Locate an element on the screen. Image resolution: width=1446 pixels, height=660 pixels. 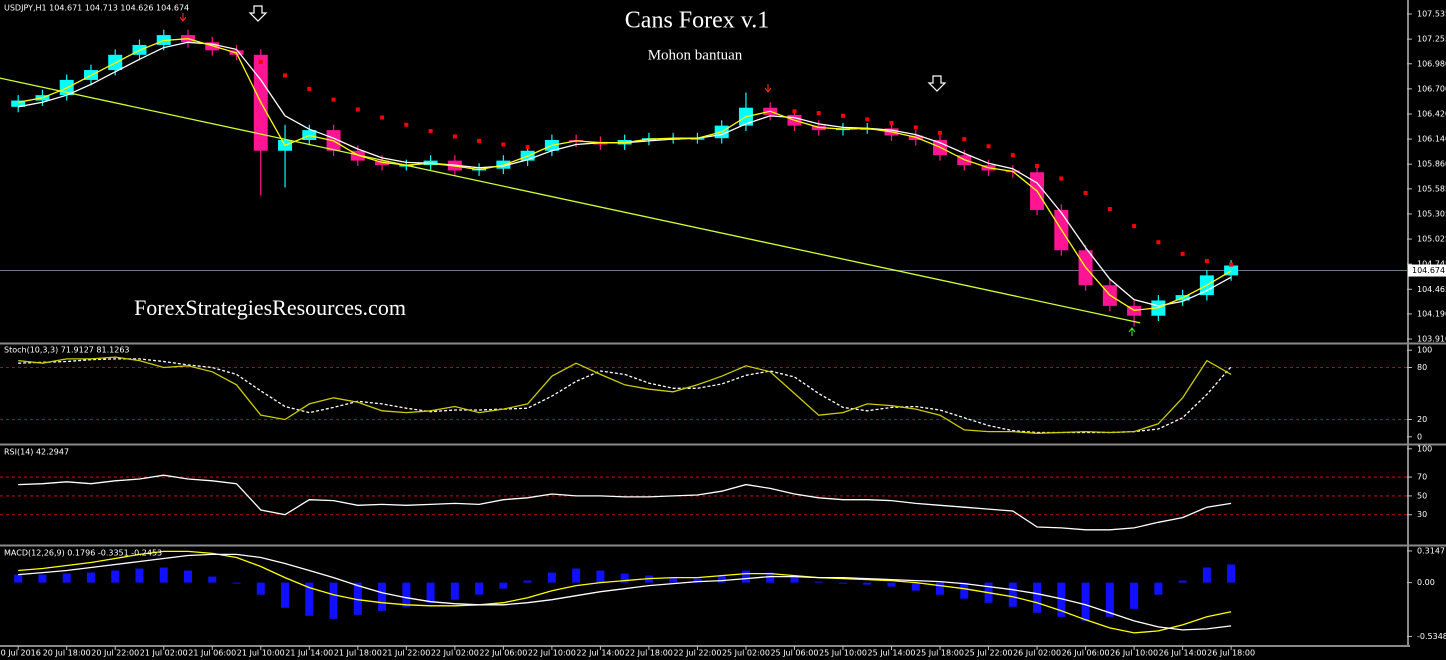
indicator-label: RSI(14) 42.2947 is located at coordinates (36, 452).